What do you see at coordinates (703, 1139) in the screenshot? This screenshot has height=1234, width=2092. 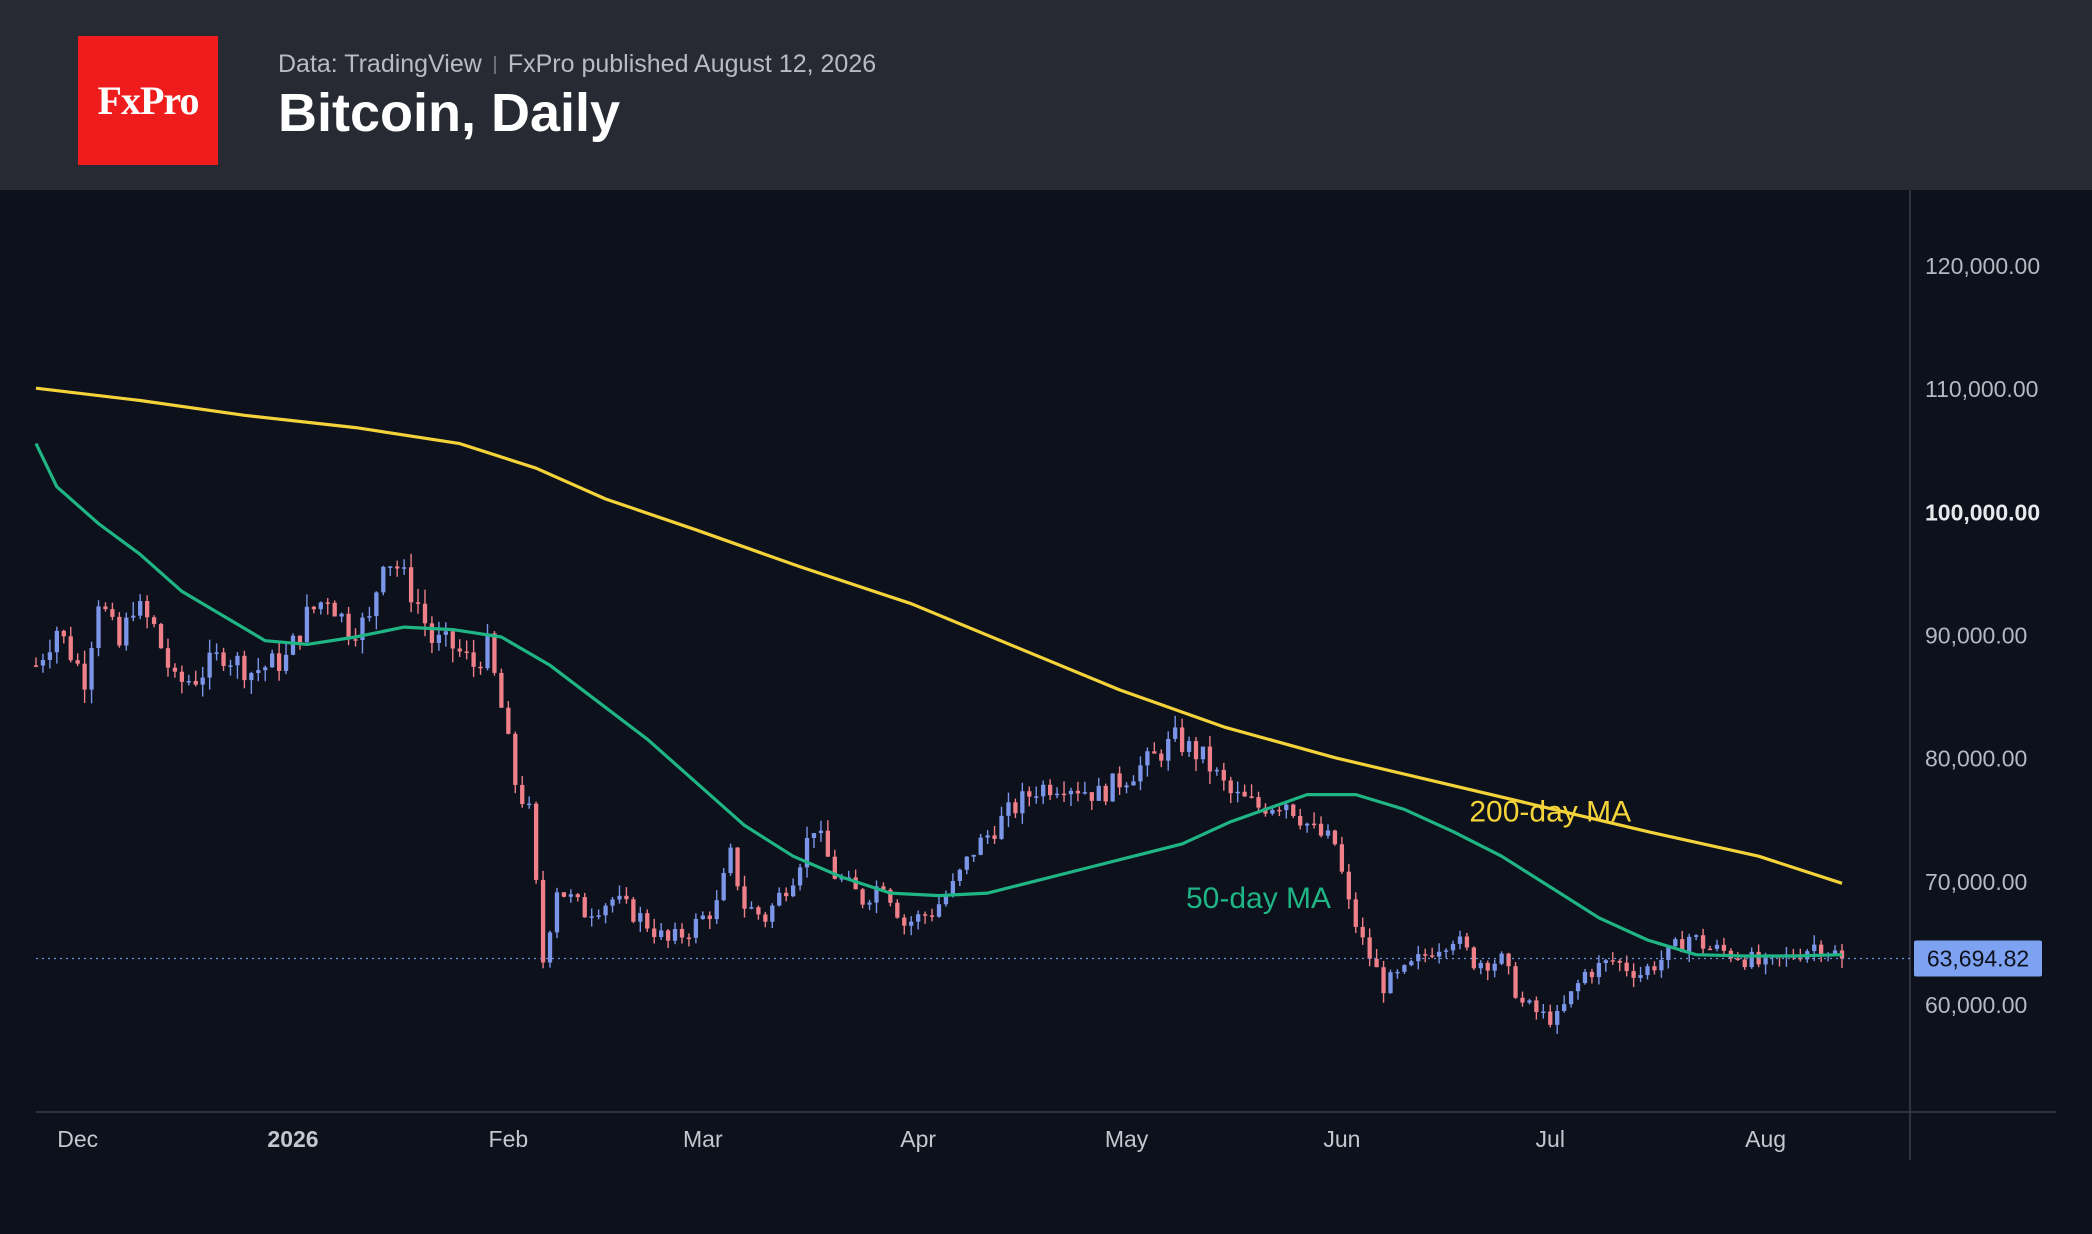 I see `x-tick-label: Mar` at bounding box center [703, 1139].